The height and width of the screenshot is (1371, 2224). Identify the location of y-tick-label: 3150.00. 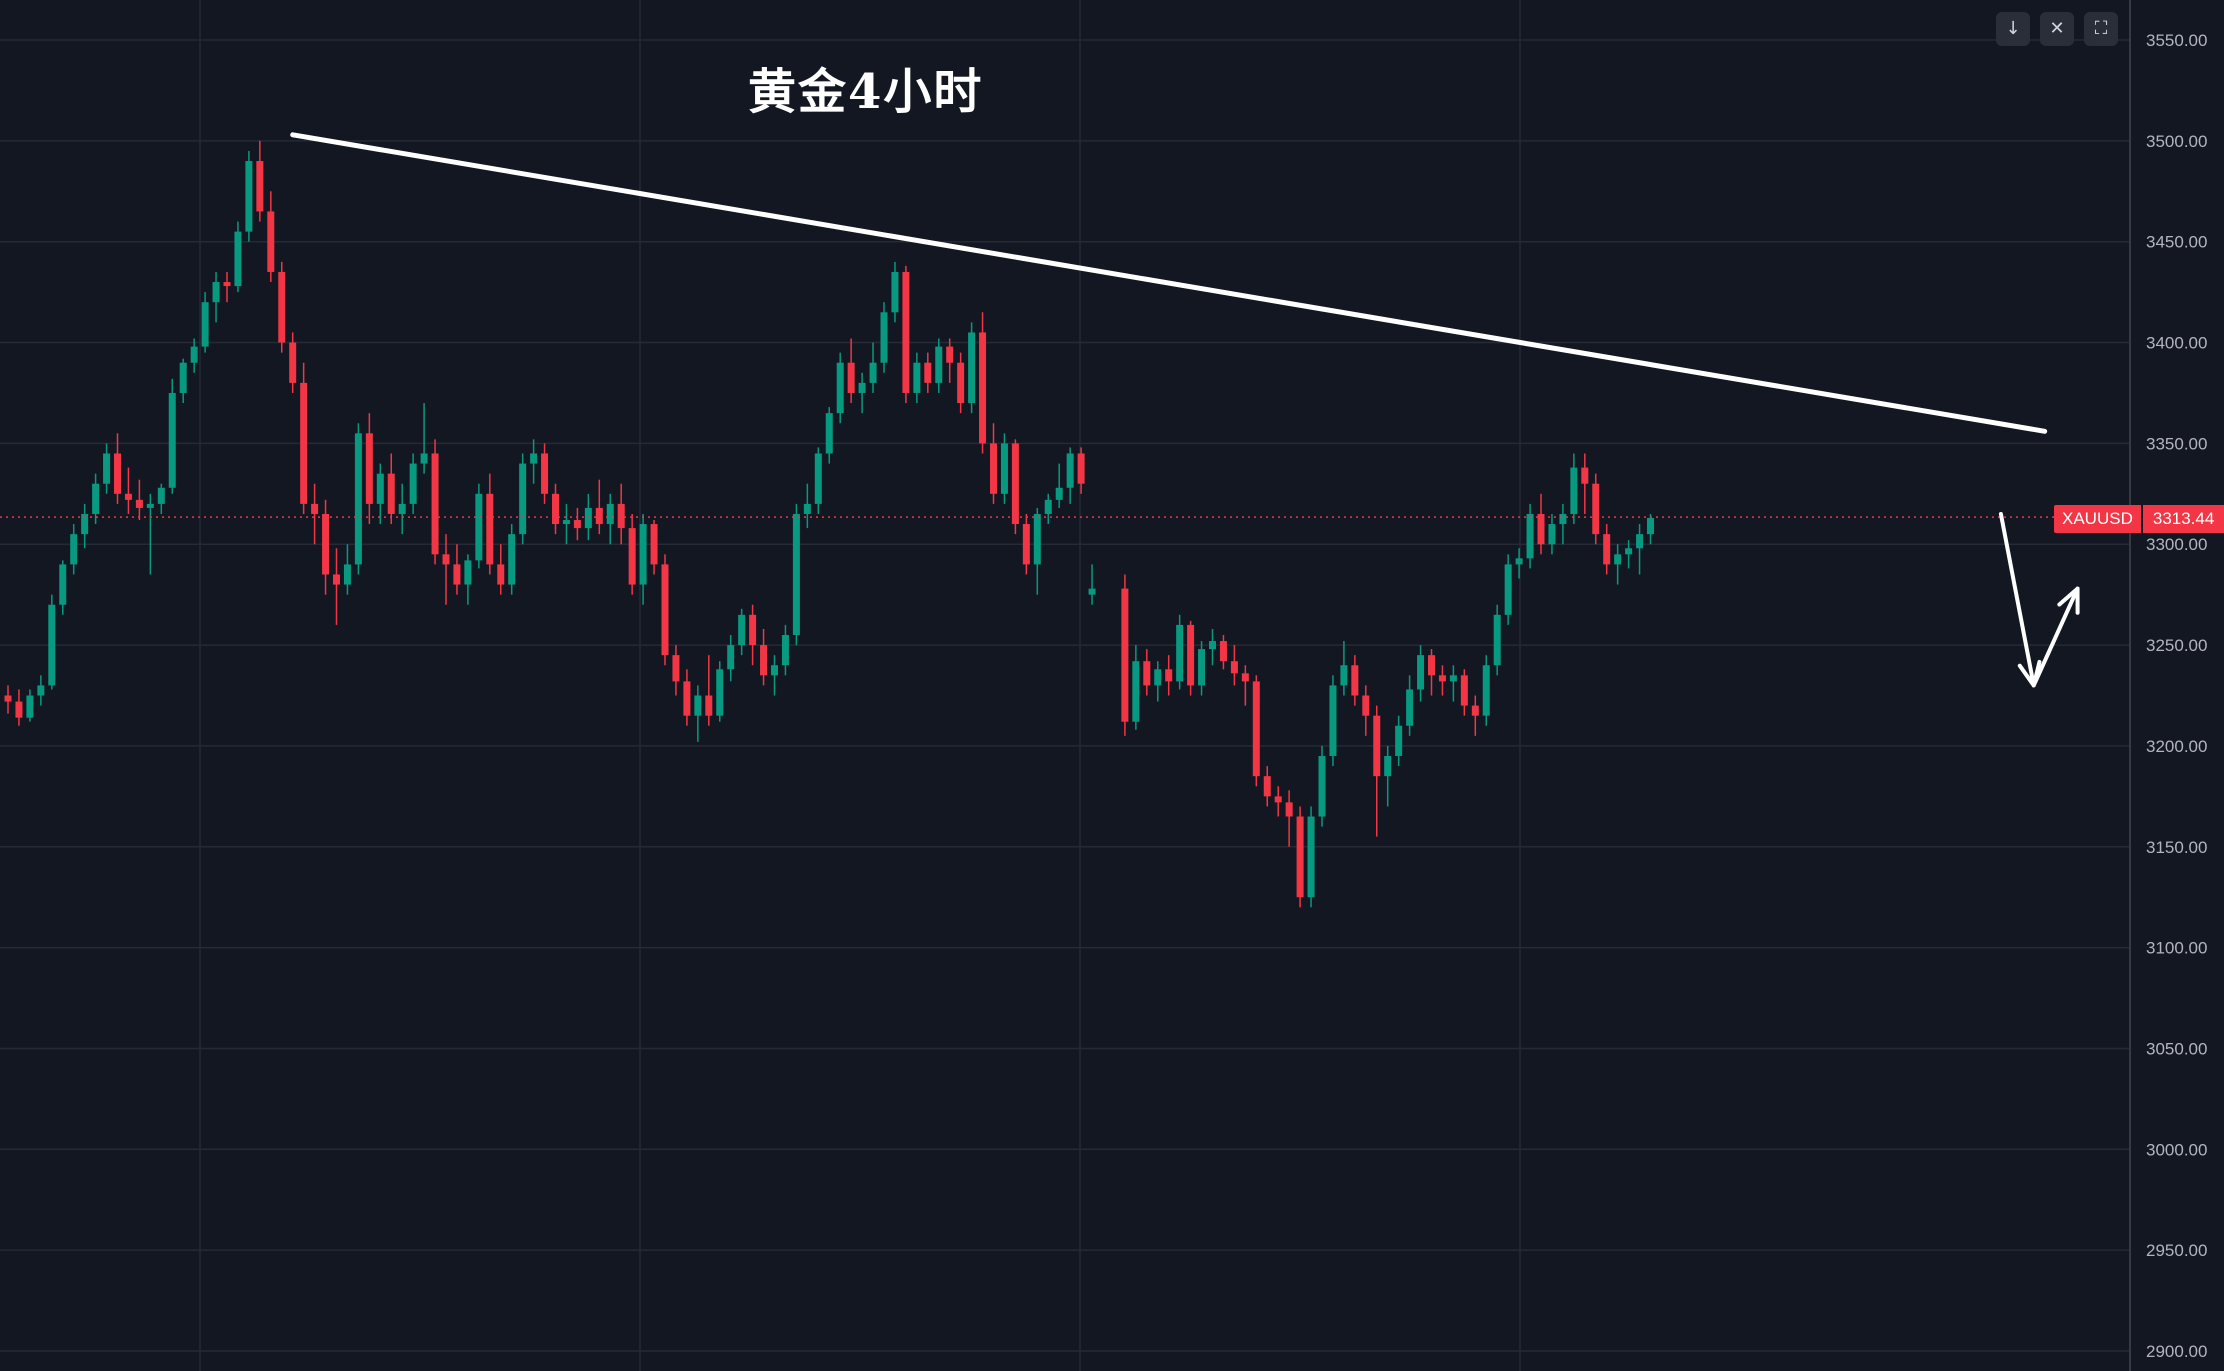
(2176, 847).